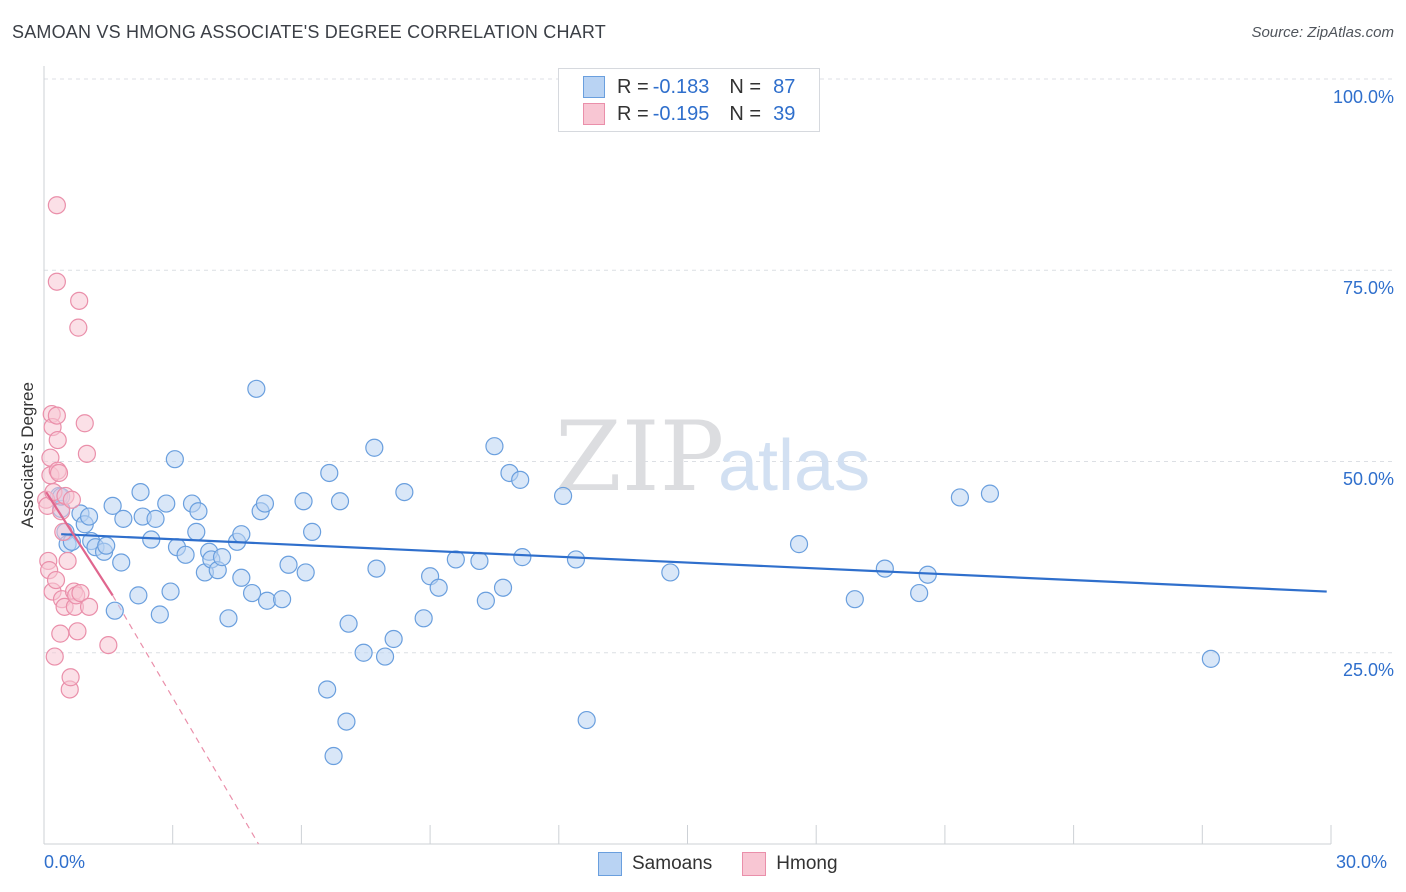 The width and height of the screenshot is (1406, 892). I want to click on trend-lines, so click(686, 543).